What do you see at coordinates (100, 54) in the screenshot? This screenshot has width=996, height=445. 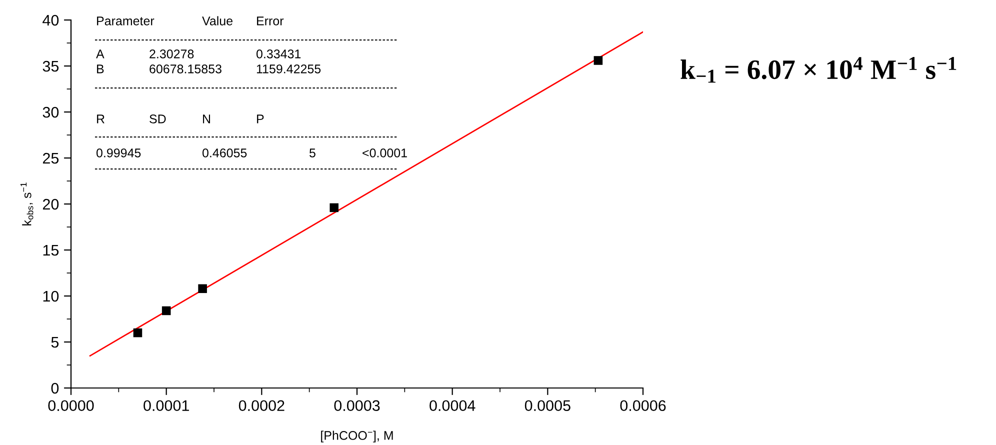 I see `annotation: A` at bounding box center [100, 54].